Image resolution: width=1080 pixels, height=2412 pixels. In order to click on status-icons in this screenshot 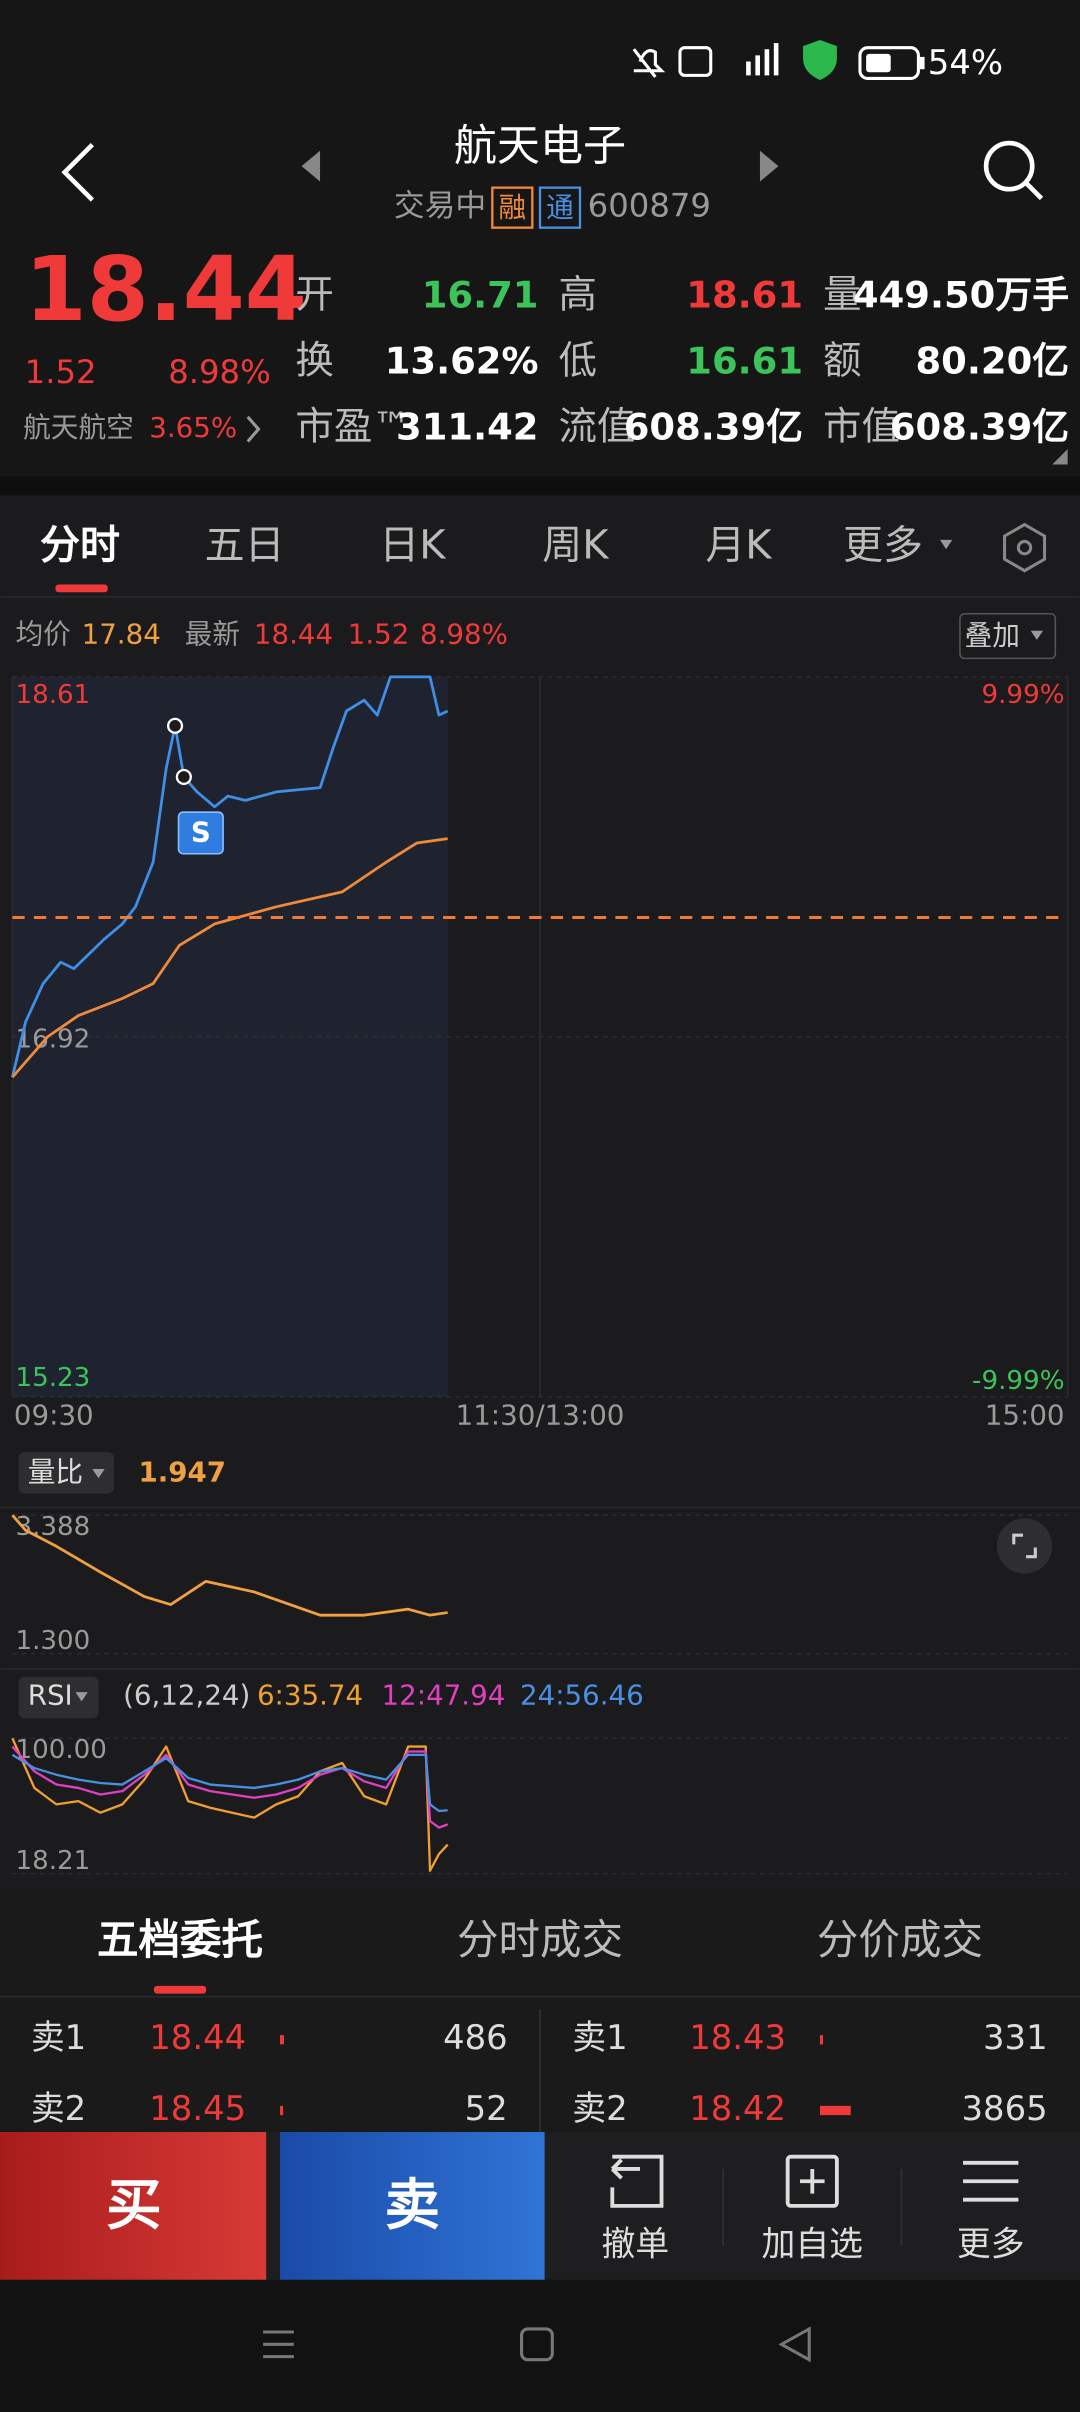, I will do `click(778, 59)`.